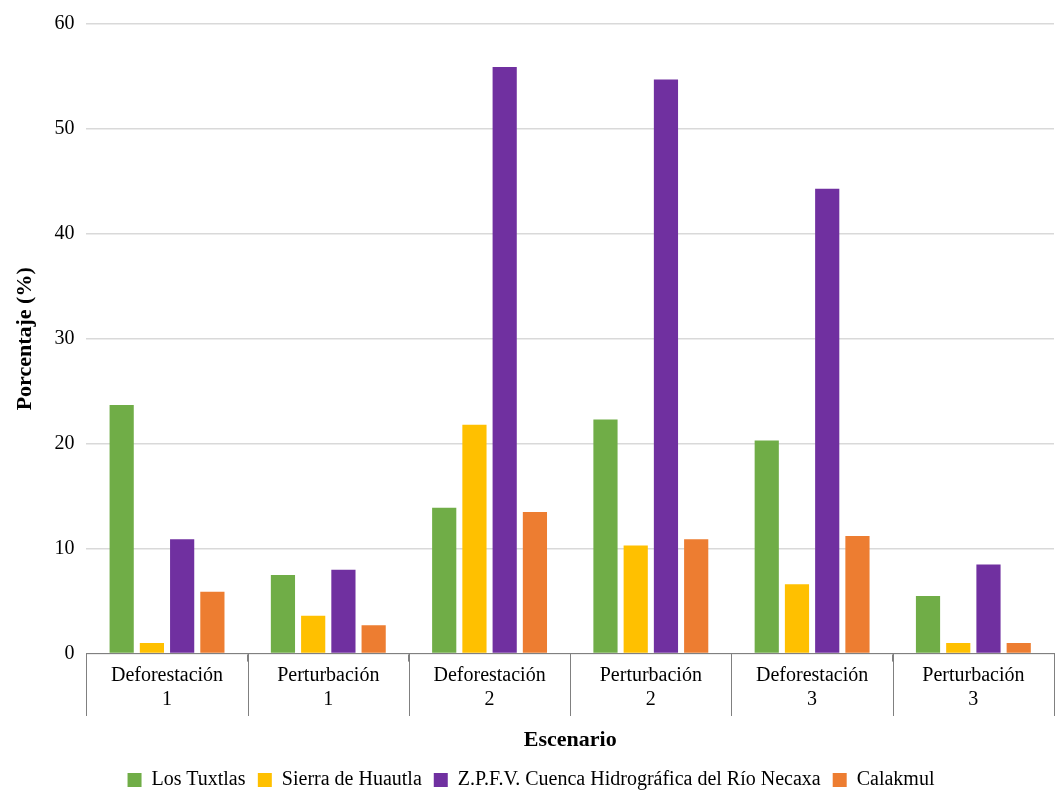 The image size is (1058, 804). What do you see at coordinates (639, 779) in the screenshot?
I see `legend-label: Z.P.F.V. Cuenca Hidrográfica del Río Necaxa` at bounding box center [639, 779].